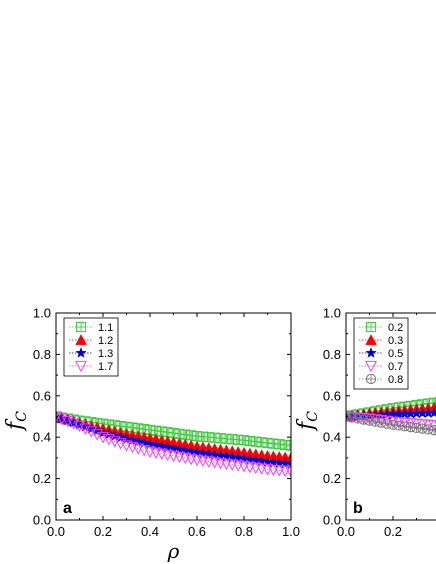 The height and width of the screenshot is (564, 436). What do you see at coordinates (173, 551) in the screenshot?
I see `x-axis-title: ρ` at bounding box center [173, 551].